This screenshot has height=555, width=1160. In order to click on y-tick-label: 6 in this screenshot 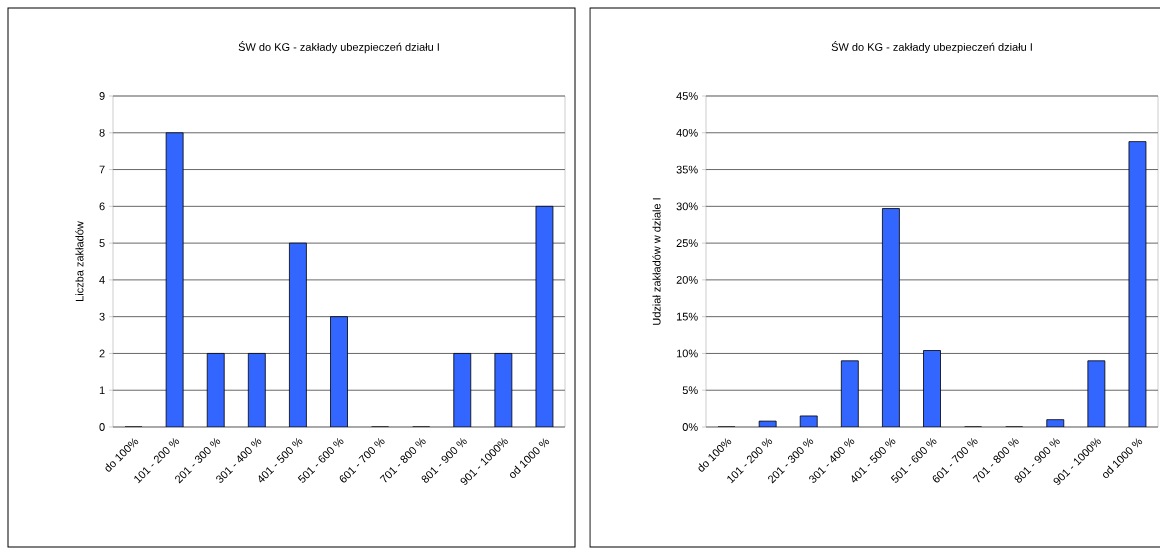, I will do `click(102, 206)`.